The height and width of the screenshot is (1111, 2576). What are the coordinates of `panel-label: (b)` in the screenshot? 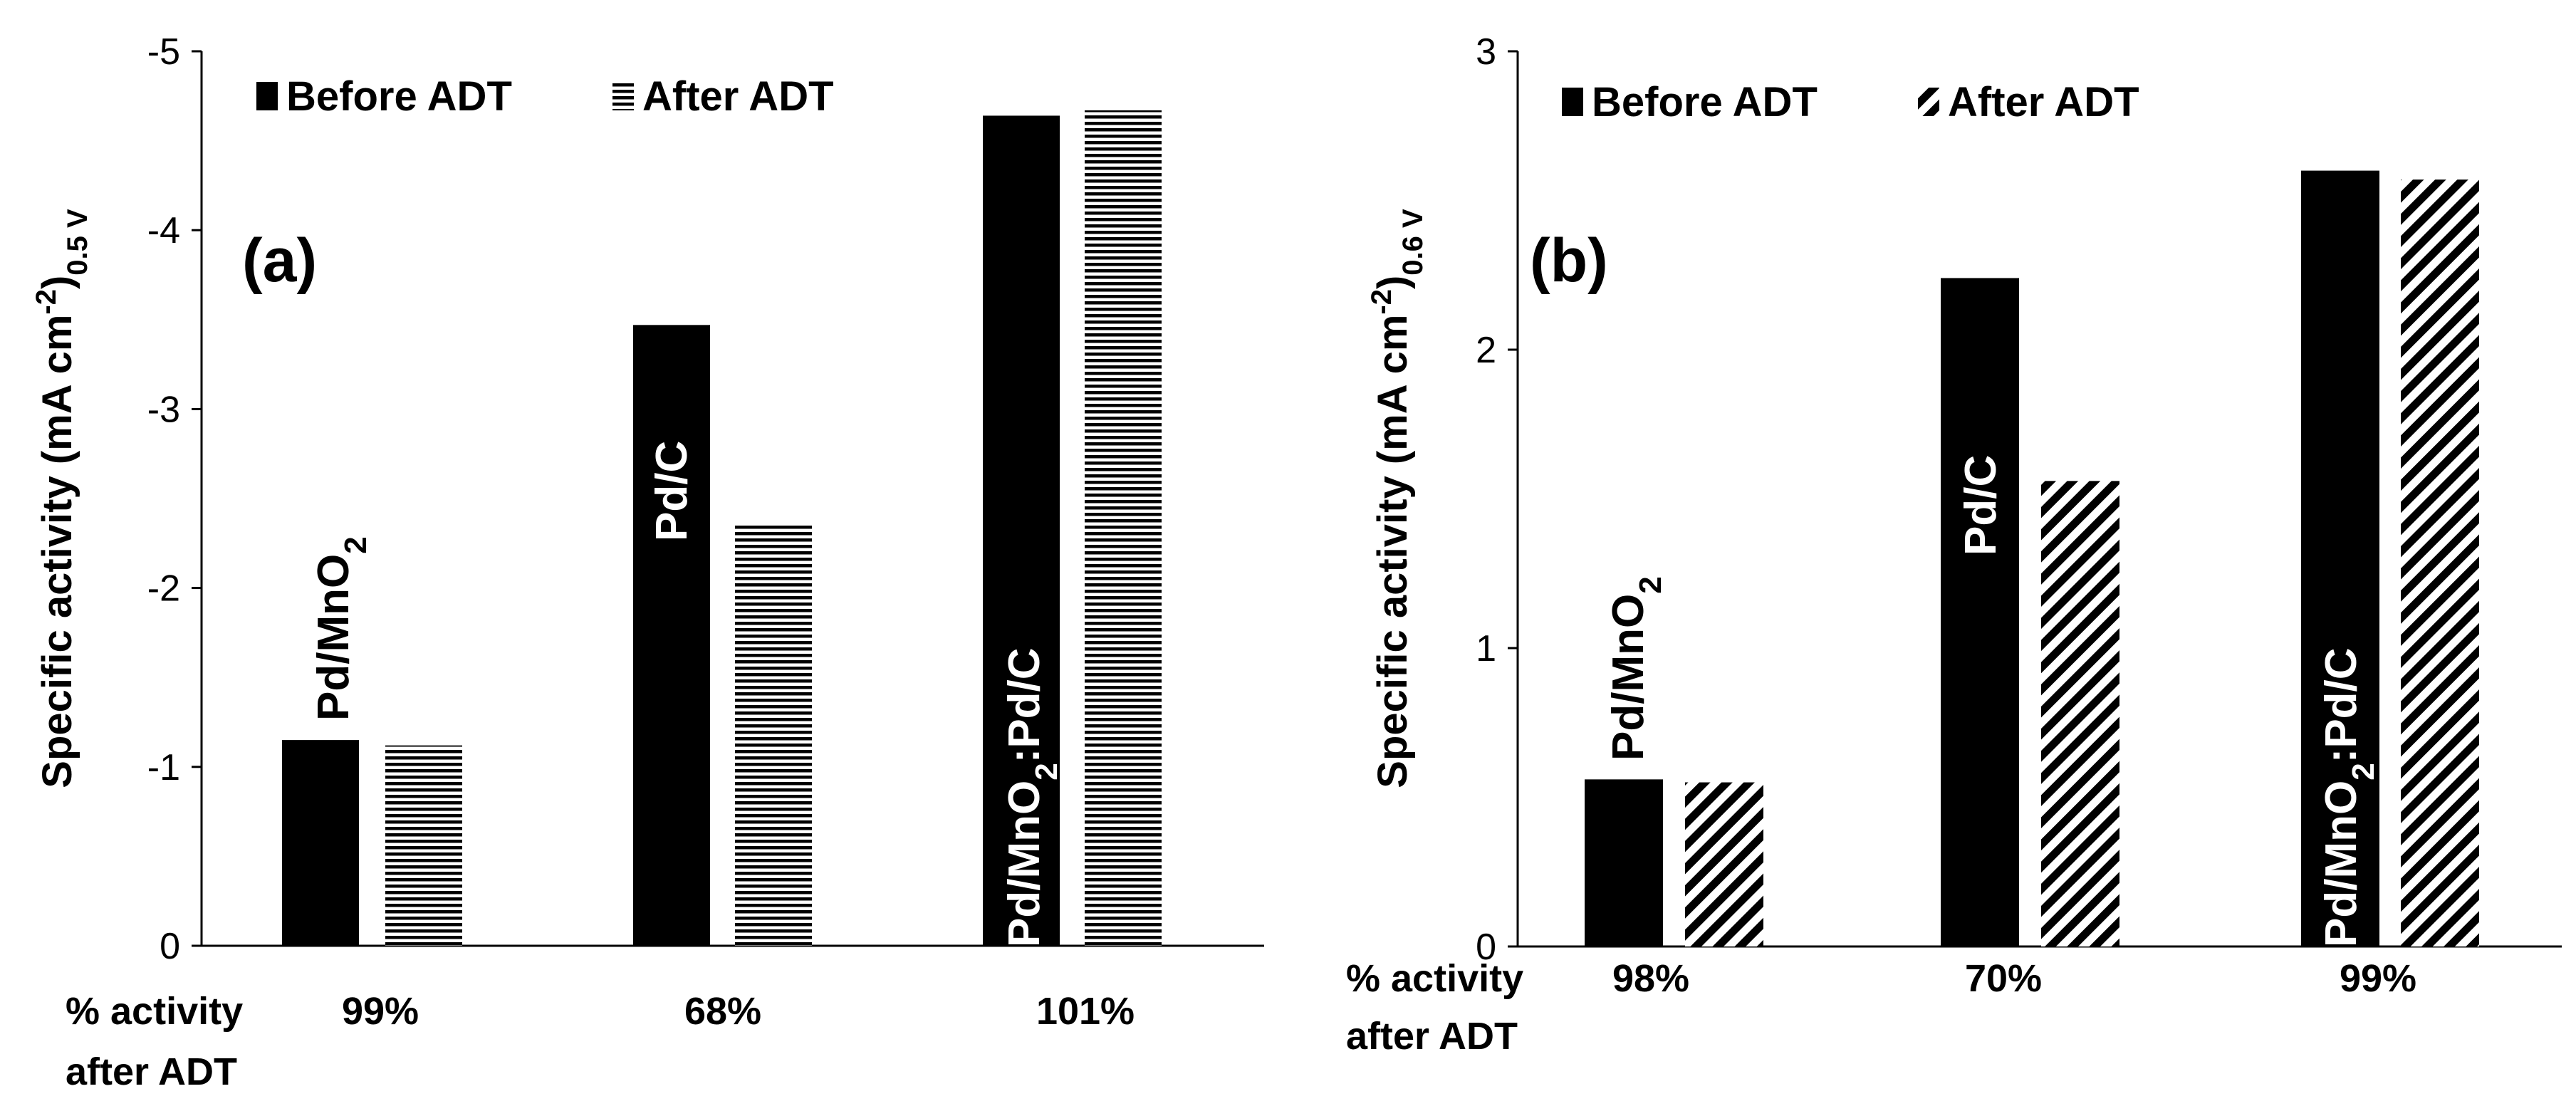 It's located at (1569, 261).